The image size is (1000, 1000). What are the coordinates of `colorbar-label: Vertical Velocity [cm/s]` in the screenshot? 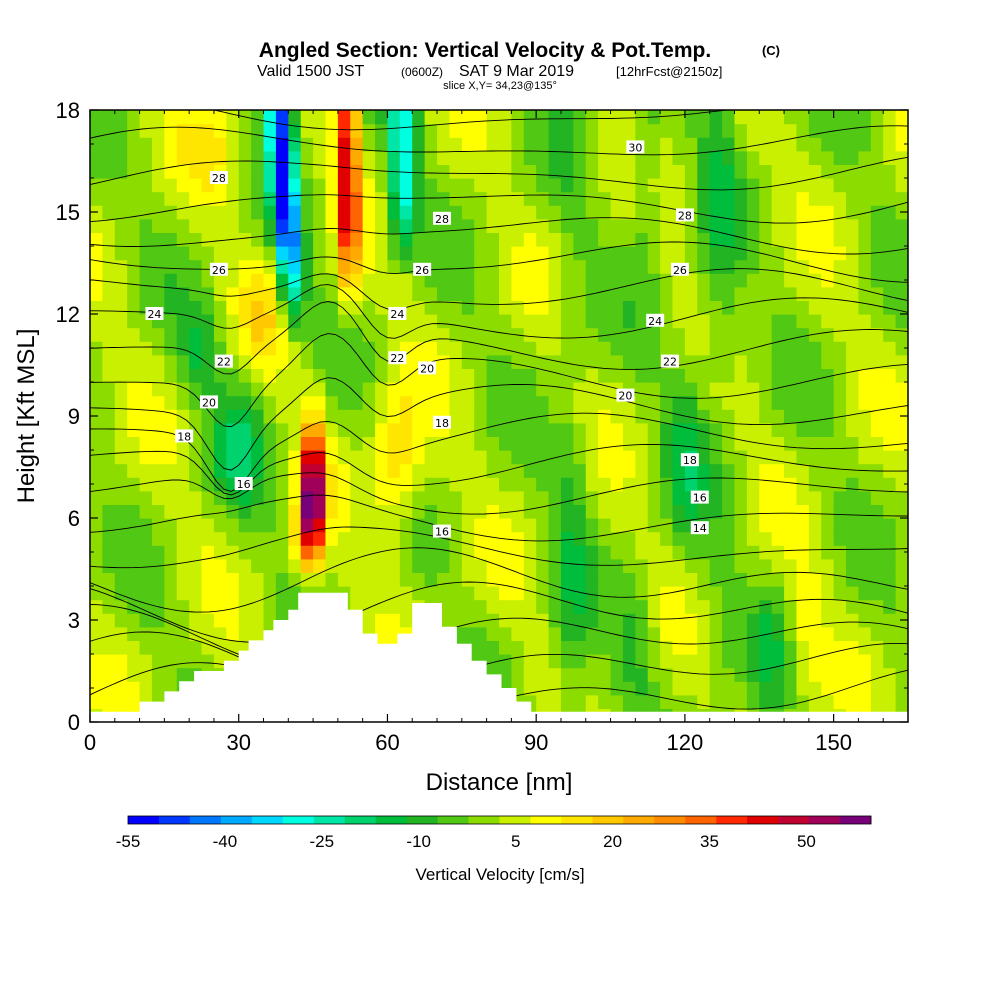 It's located at (499, 874).